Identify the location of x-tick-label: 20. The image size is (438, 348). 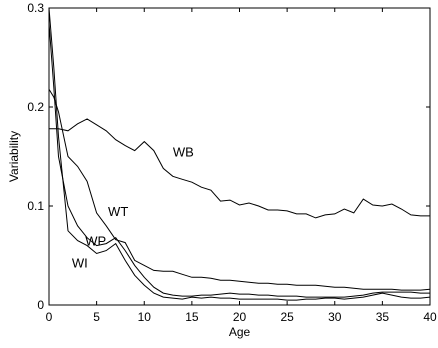
(240, 317).